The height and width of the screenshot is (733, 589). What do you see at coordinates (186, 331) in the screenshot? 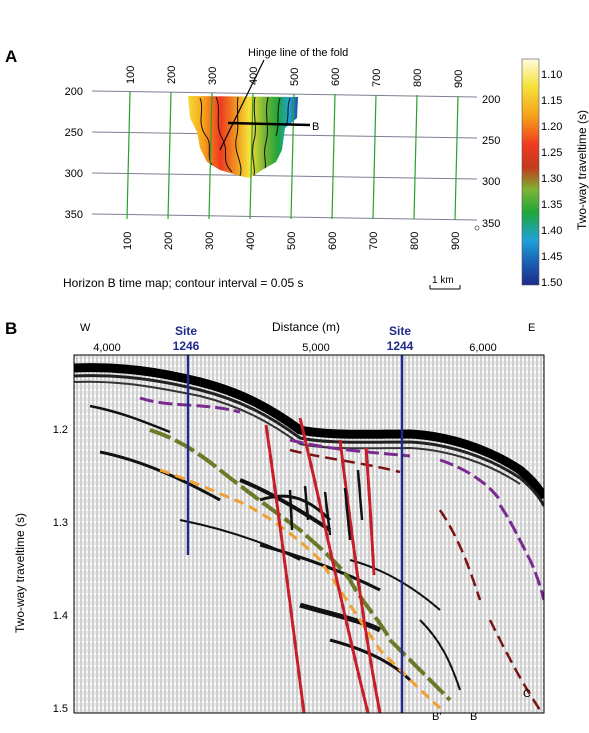
I see `site-1246-name: Site` at bounding box center [186, 331].